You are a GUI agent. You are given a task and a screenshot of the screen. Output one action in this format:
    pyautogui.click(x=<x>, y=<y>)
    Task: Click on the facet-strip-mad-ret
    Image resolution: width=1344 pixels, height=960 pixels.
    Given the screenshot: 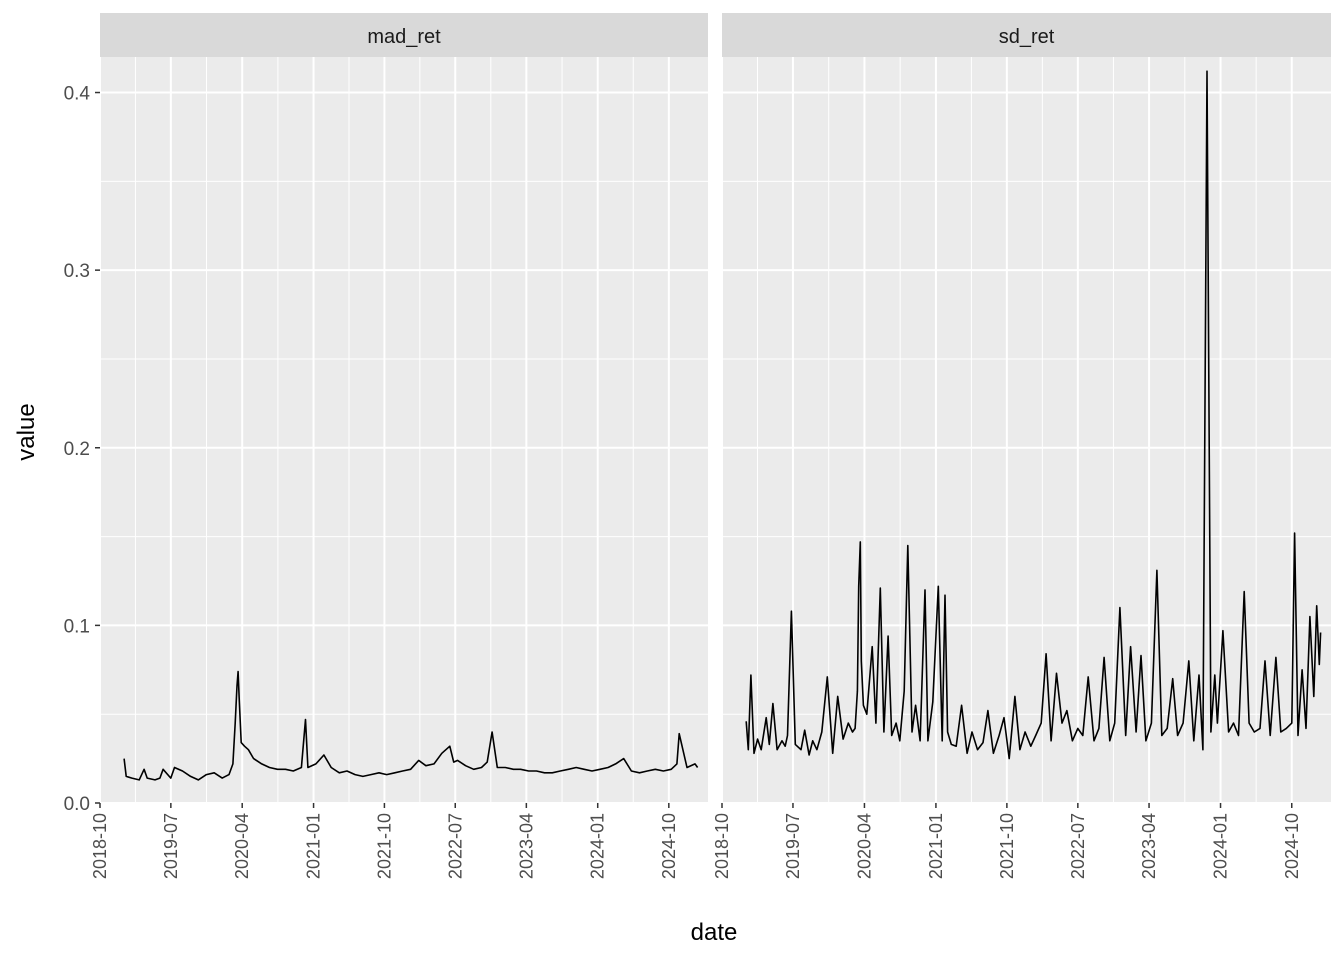 What is the action you would take?
    pyautogui.click(x=404, y=35)
    